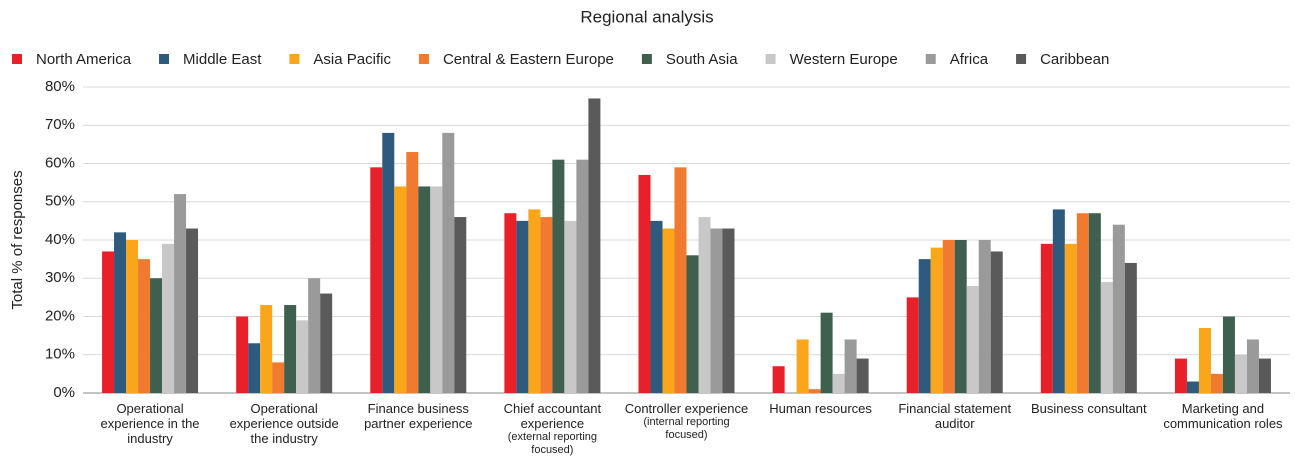 Image resolution: width=1295 pixels, height=472 pixels. Describe the element at coordinates (528, 59) in the screenshot. I see `legend-label: Central & Eastern Europe` at that location.